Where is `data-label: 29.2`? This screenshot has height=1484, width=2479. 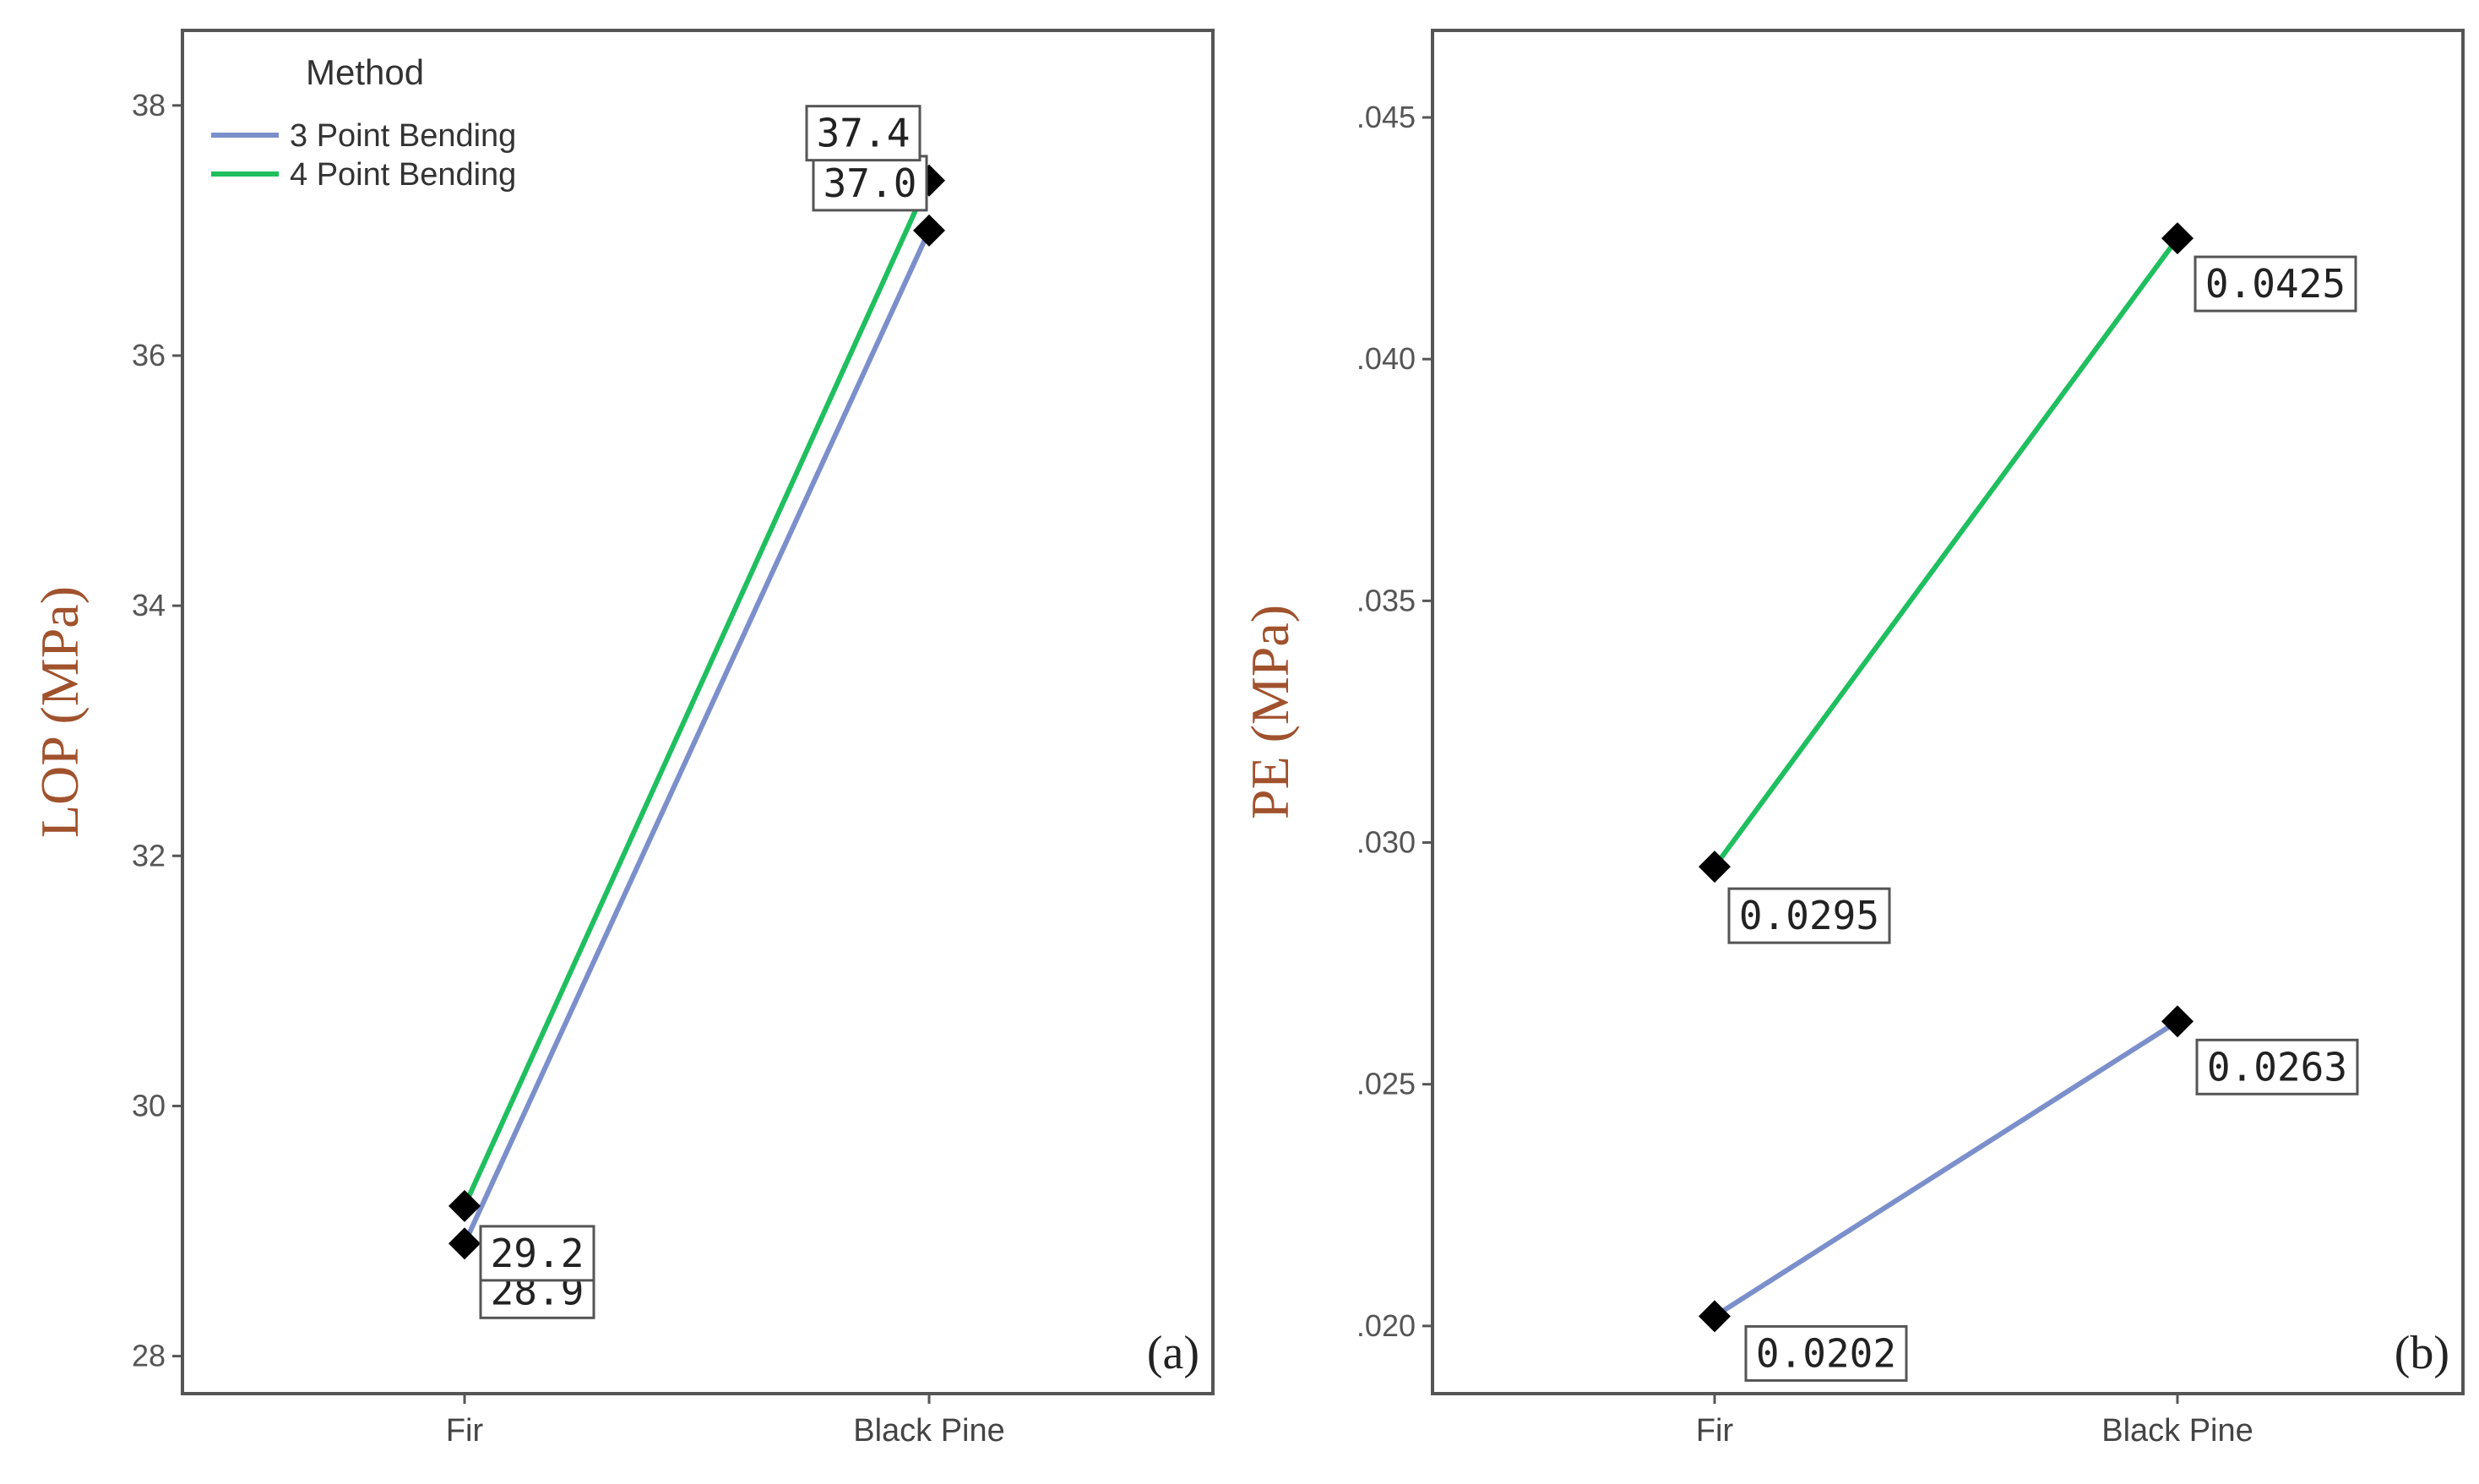
data-label: 29.2 is located at coordinates (537, 1253).